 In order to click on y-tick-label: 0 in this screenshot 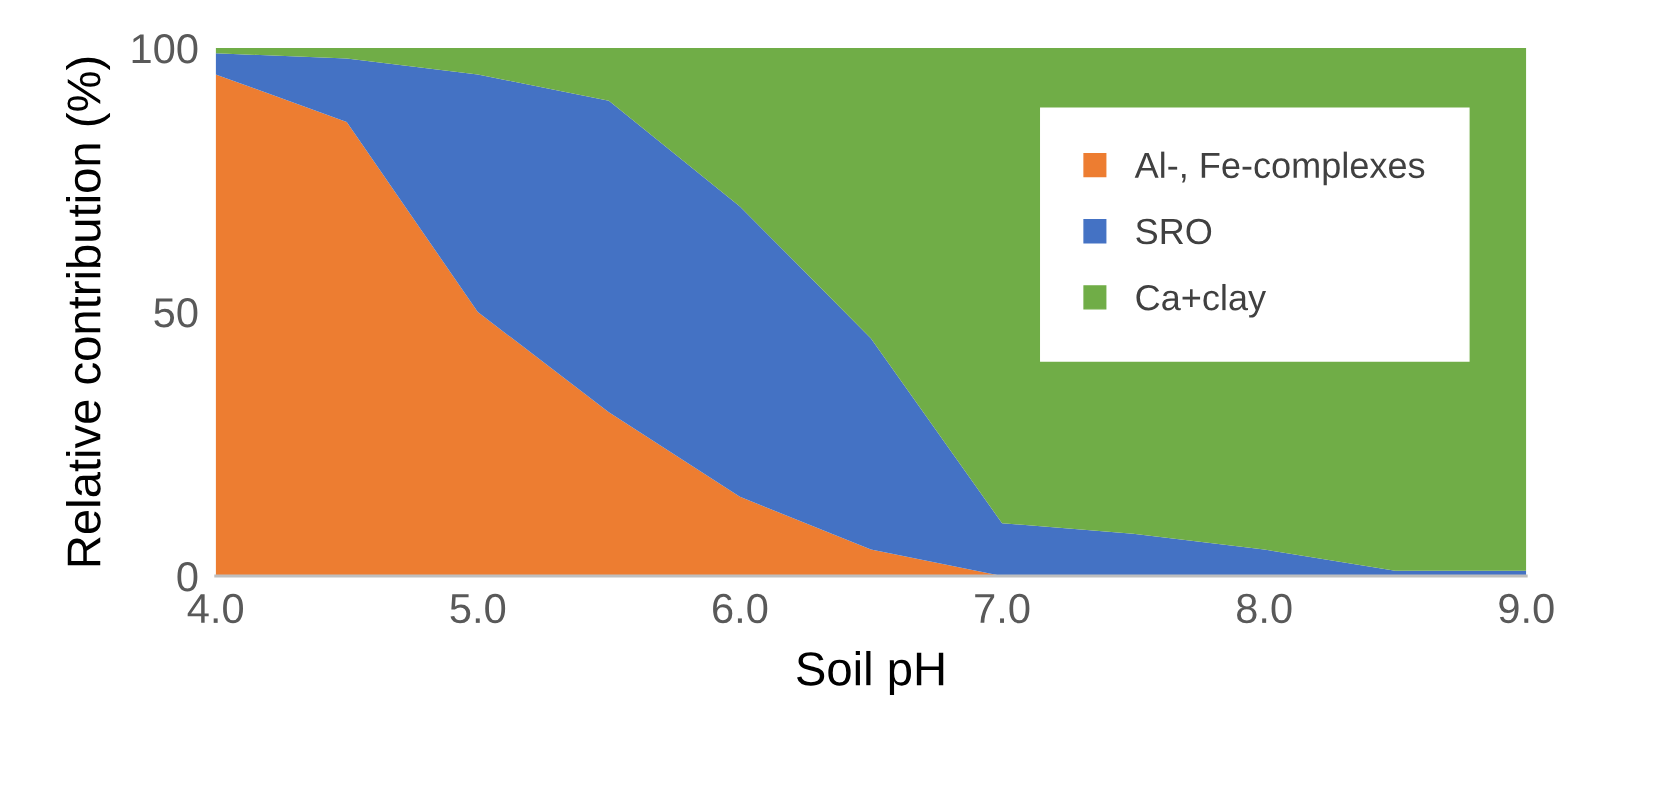, I will do `click(187, 577)`.